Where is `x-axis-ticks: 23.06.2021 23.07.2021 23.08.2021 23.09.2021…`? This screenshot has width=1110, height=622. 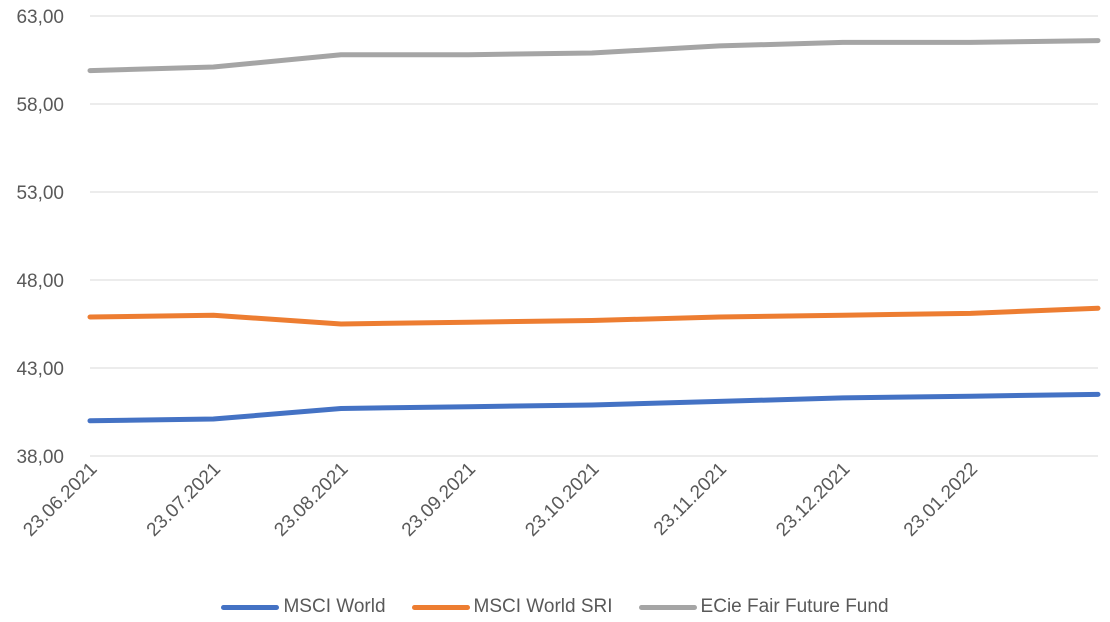
x-axis-ticks: 23.06.2021 23.07.2021 23.08.2021 23.09.2021… is located at coordinates (500, 500).